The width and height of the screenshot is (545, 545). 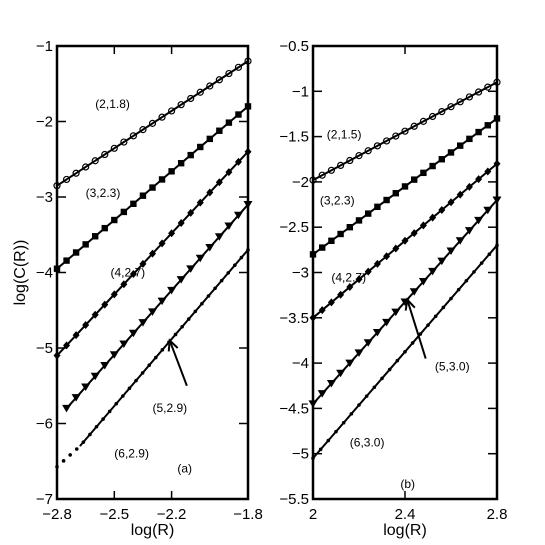 What do you see at coordinates (300, 273) in the screenshot?
I see `y-tick-label: −3` at bounding box center [300, 273].